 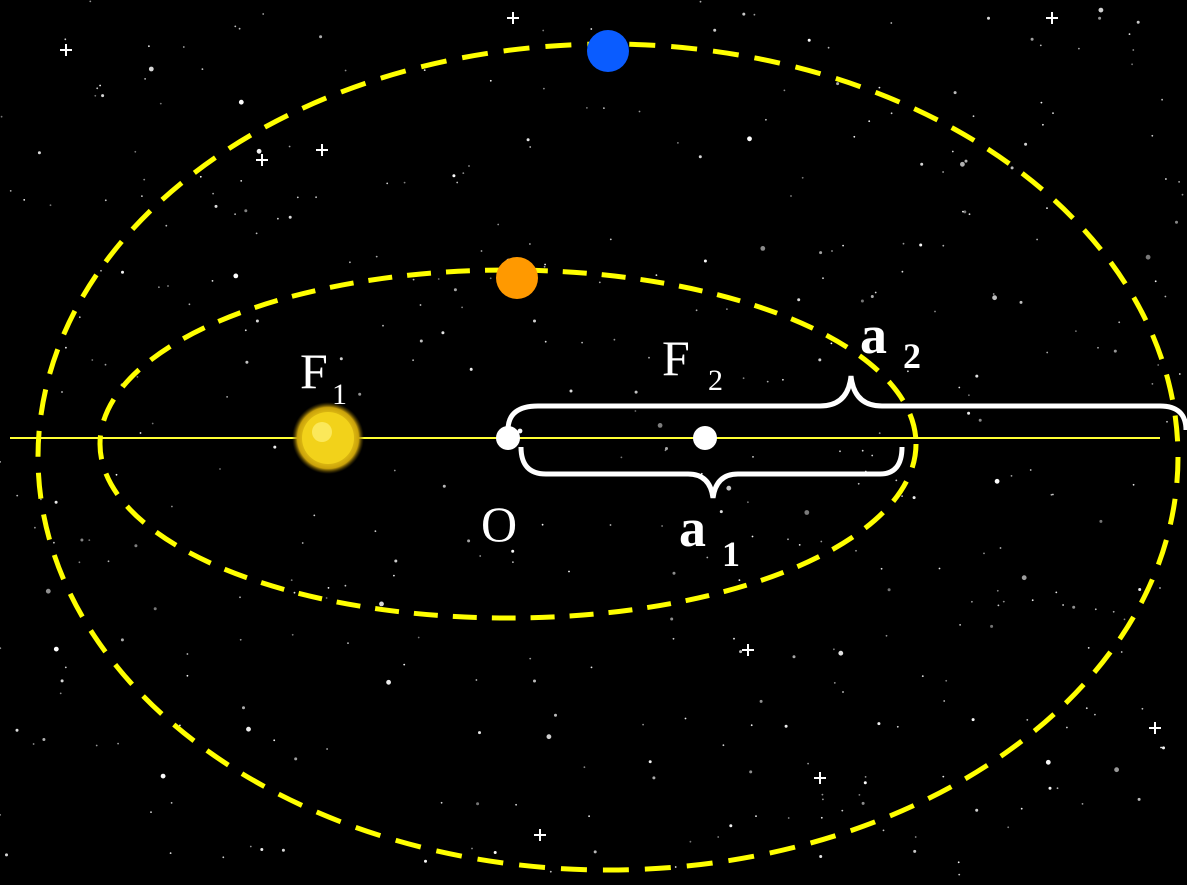 I want to click on inner-planet-icon, so click(x=517, y=278).